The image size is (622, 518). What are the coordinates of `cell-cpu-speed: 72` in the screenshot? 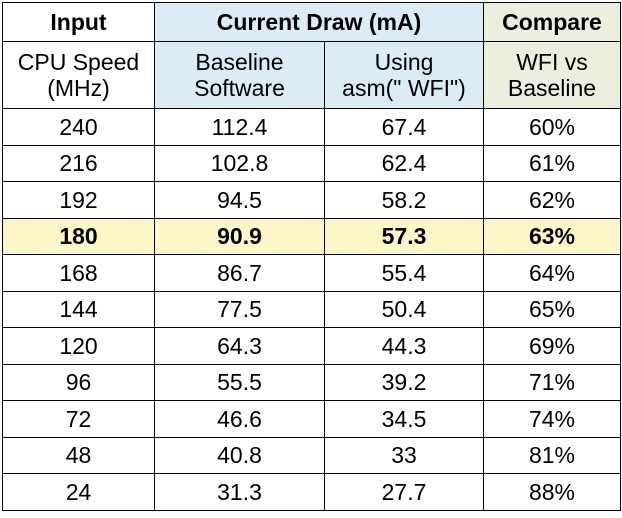 It's located at (78, 419).